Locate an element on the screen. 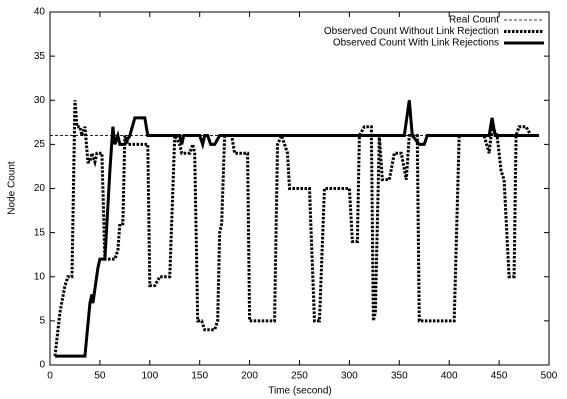 The width and height of the screenshot is (567, 399). y-tick-label: 40 is located at coordinates (40, 12).